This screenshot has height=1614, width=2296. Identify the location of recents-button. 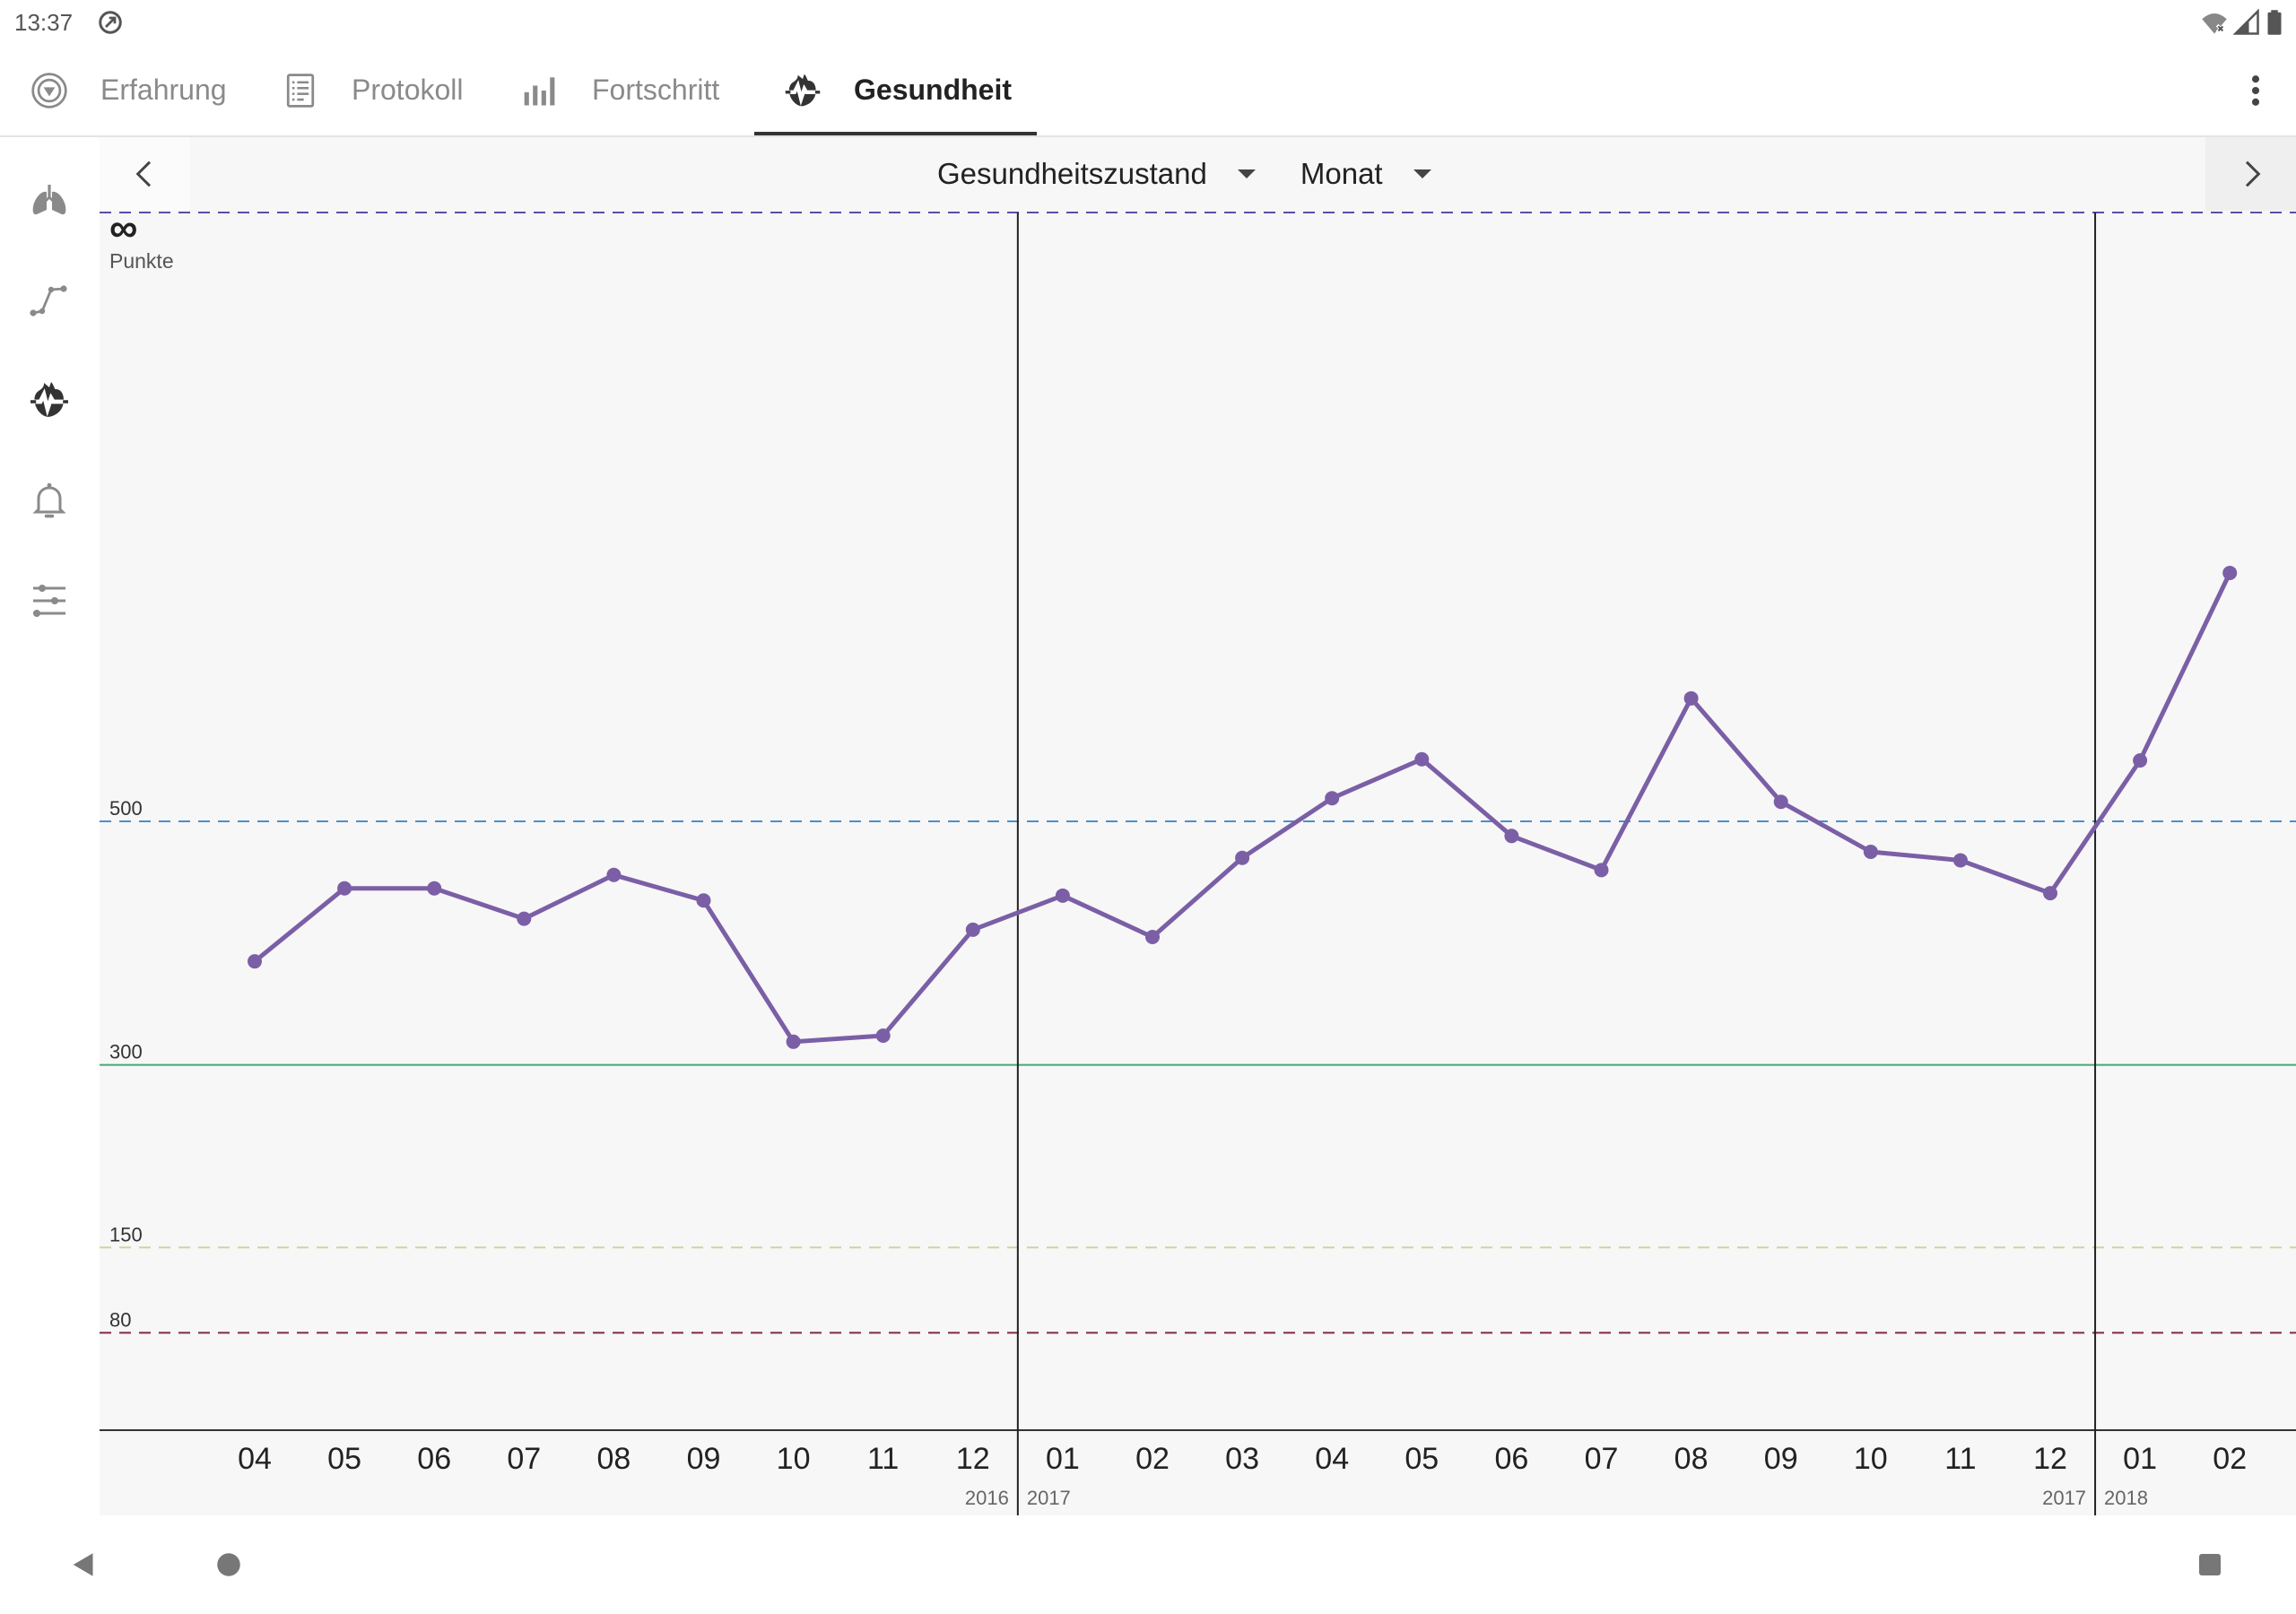
(2210, 1565).